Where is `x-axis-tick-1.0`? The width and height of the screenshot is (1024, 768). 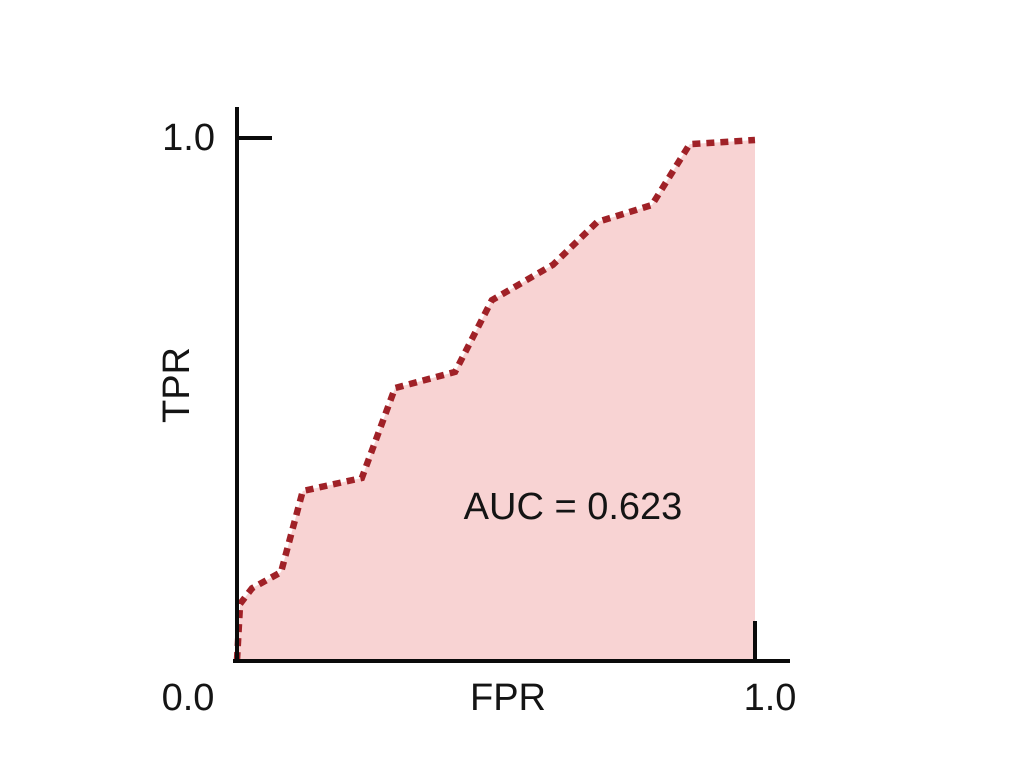
x-axis-tick-1.0 is located at coordinates (755, 640).